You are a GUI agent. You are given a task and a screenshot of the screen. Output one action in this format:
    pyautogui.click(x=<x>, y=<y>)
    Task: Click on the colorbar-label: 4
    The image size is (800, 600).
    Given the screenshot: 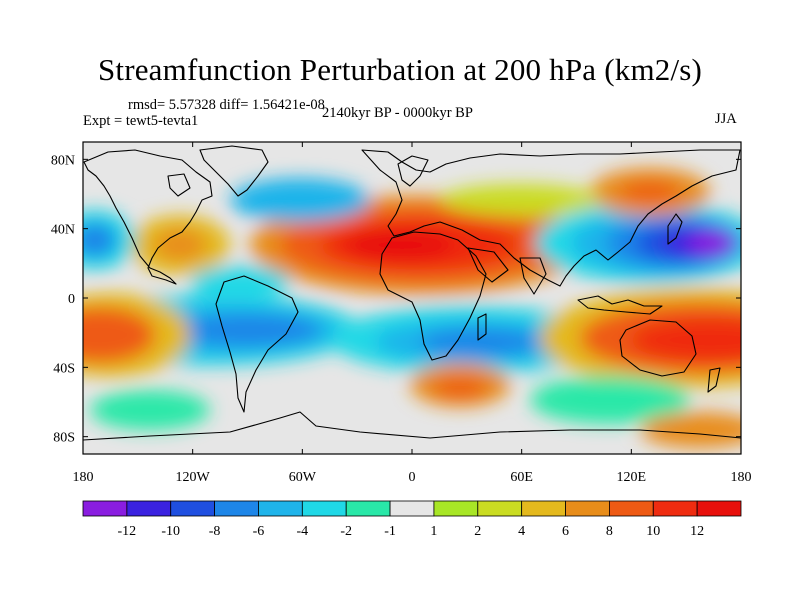 What is the action you would take?
    pyautogui.click(x=521, y=531)
    